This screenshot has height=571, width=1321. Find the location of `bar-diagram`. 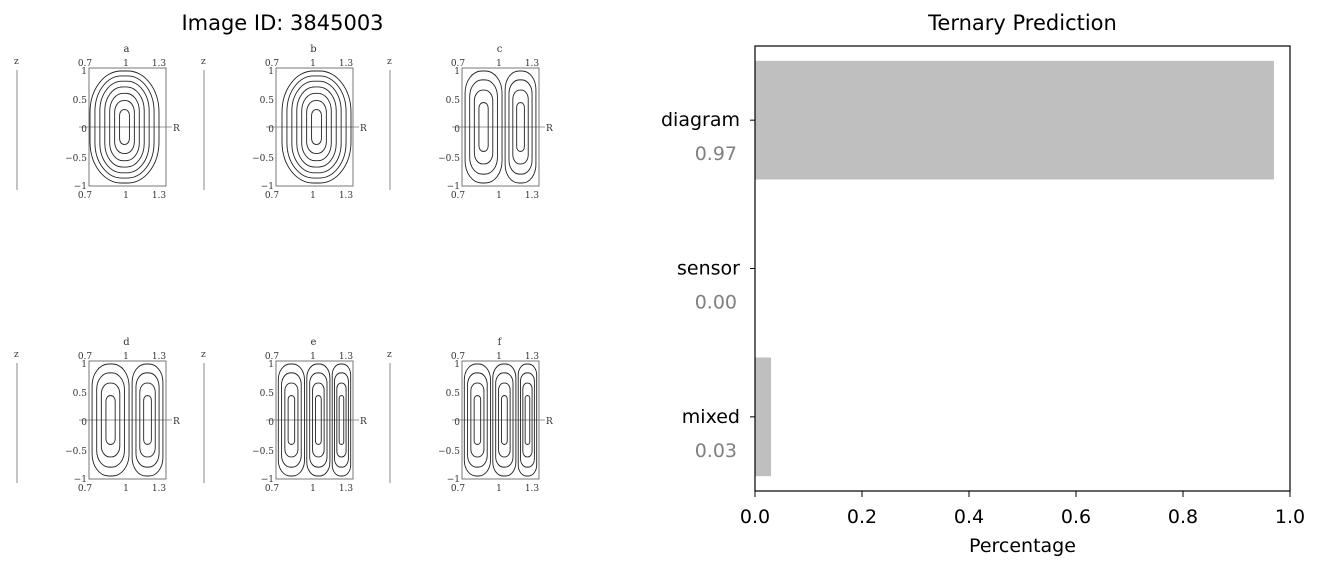

bar-diagram is located at coordinates (1014, 120).